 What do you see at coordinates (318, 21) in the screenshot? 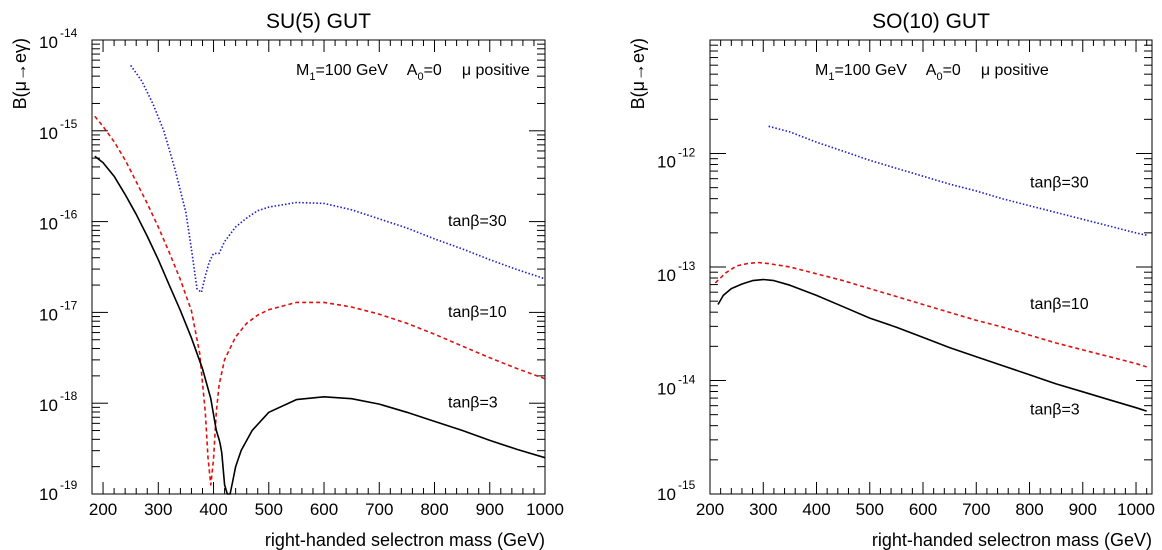
I see `chart-title: SU(5) GUT` at bounding box center [318, 21].